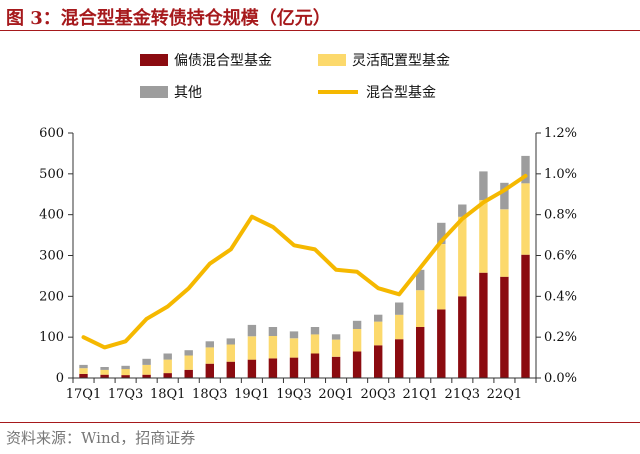 Image resolution: width=640 pixels, height=454 pixels. I want to click on x-tick-label: 17Q3, so click(125, 394).